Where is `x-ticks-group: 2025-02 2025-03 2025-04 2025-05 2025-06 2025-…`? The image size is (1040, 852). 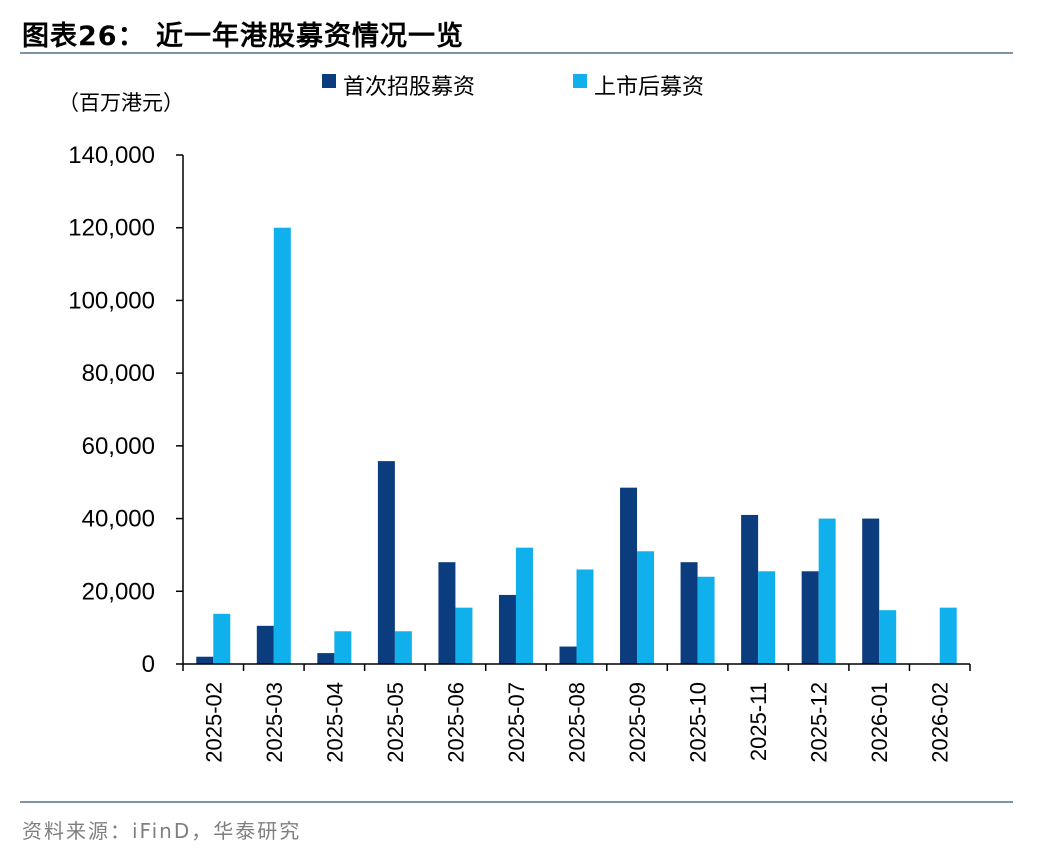 x-ticks-group: 2025-02 2025-03 2025-04 2025-05 2025-06 2025-… is located at coordinates (576, 713).